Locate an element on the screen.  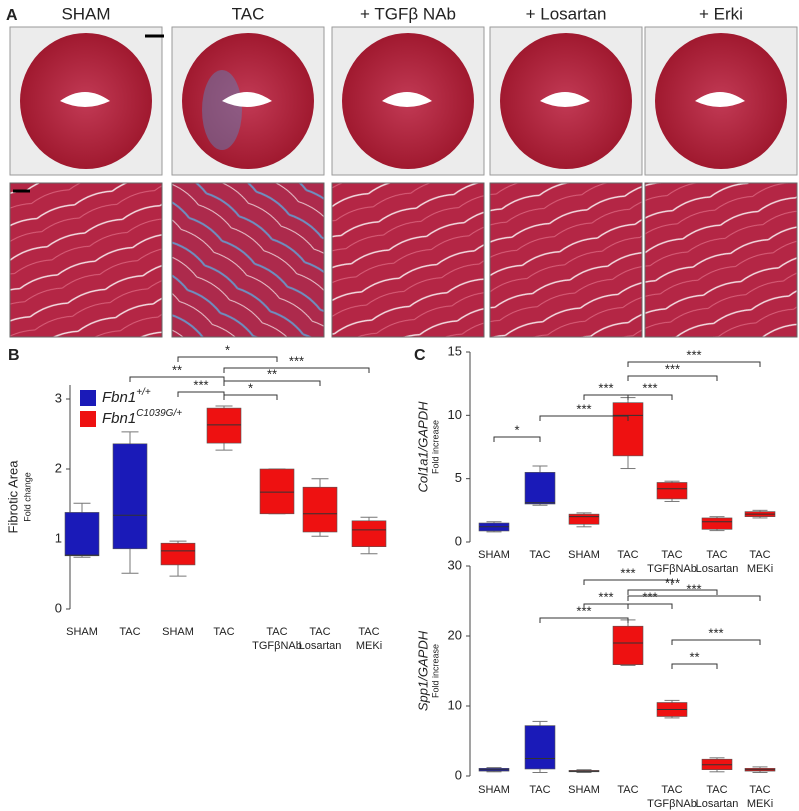
column-header: + TGFβ NAb is located at coordinates (408, 13).